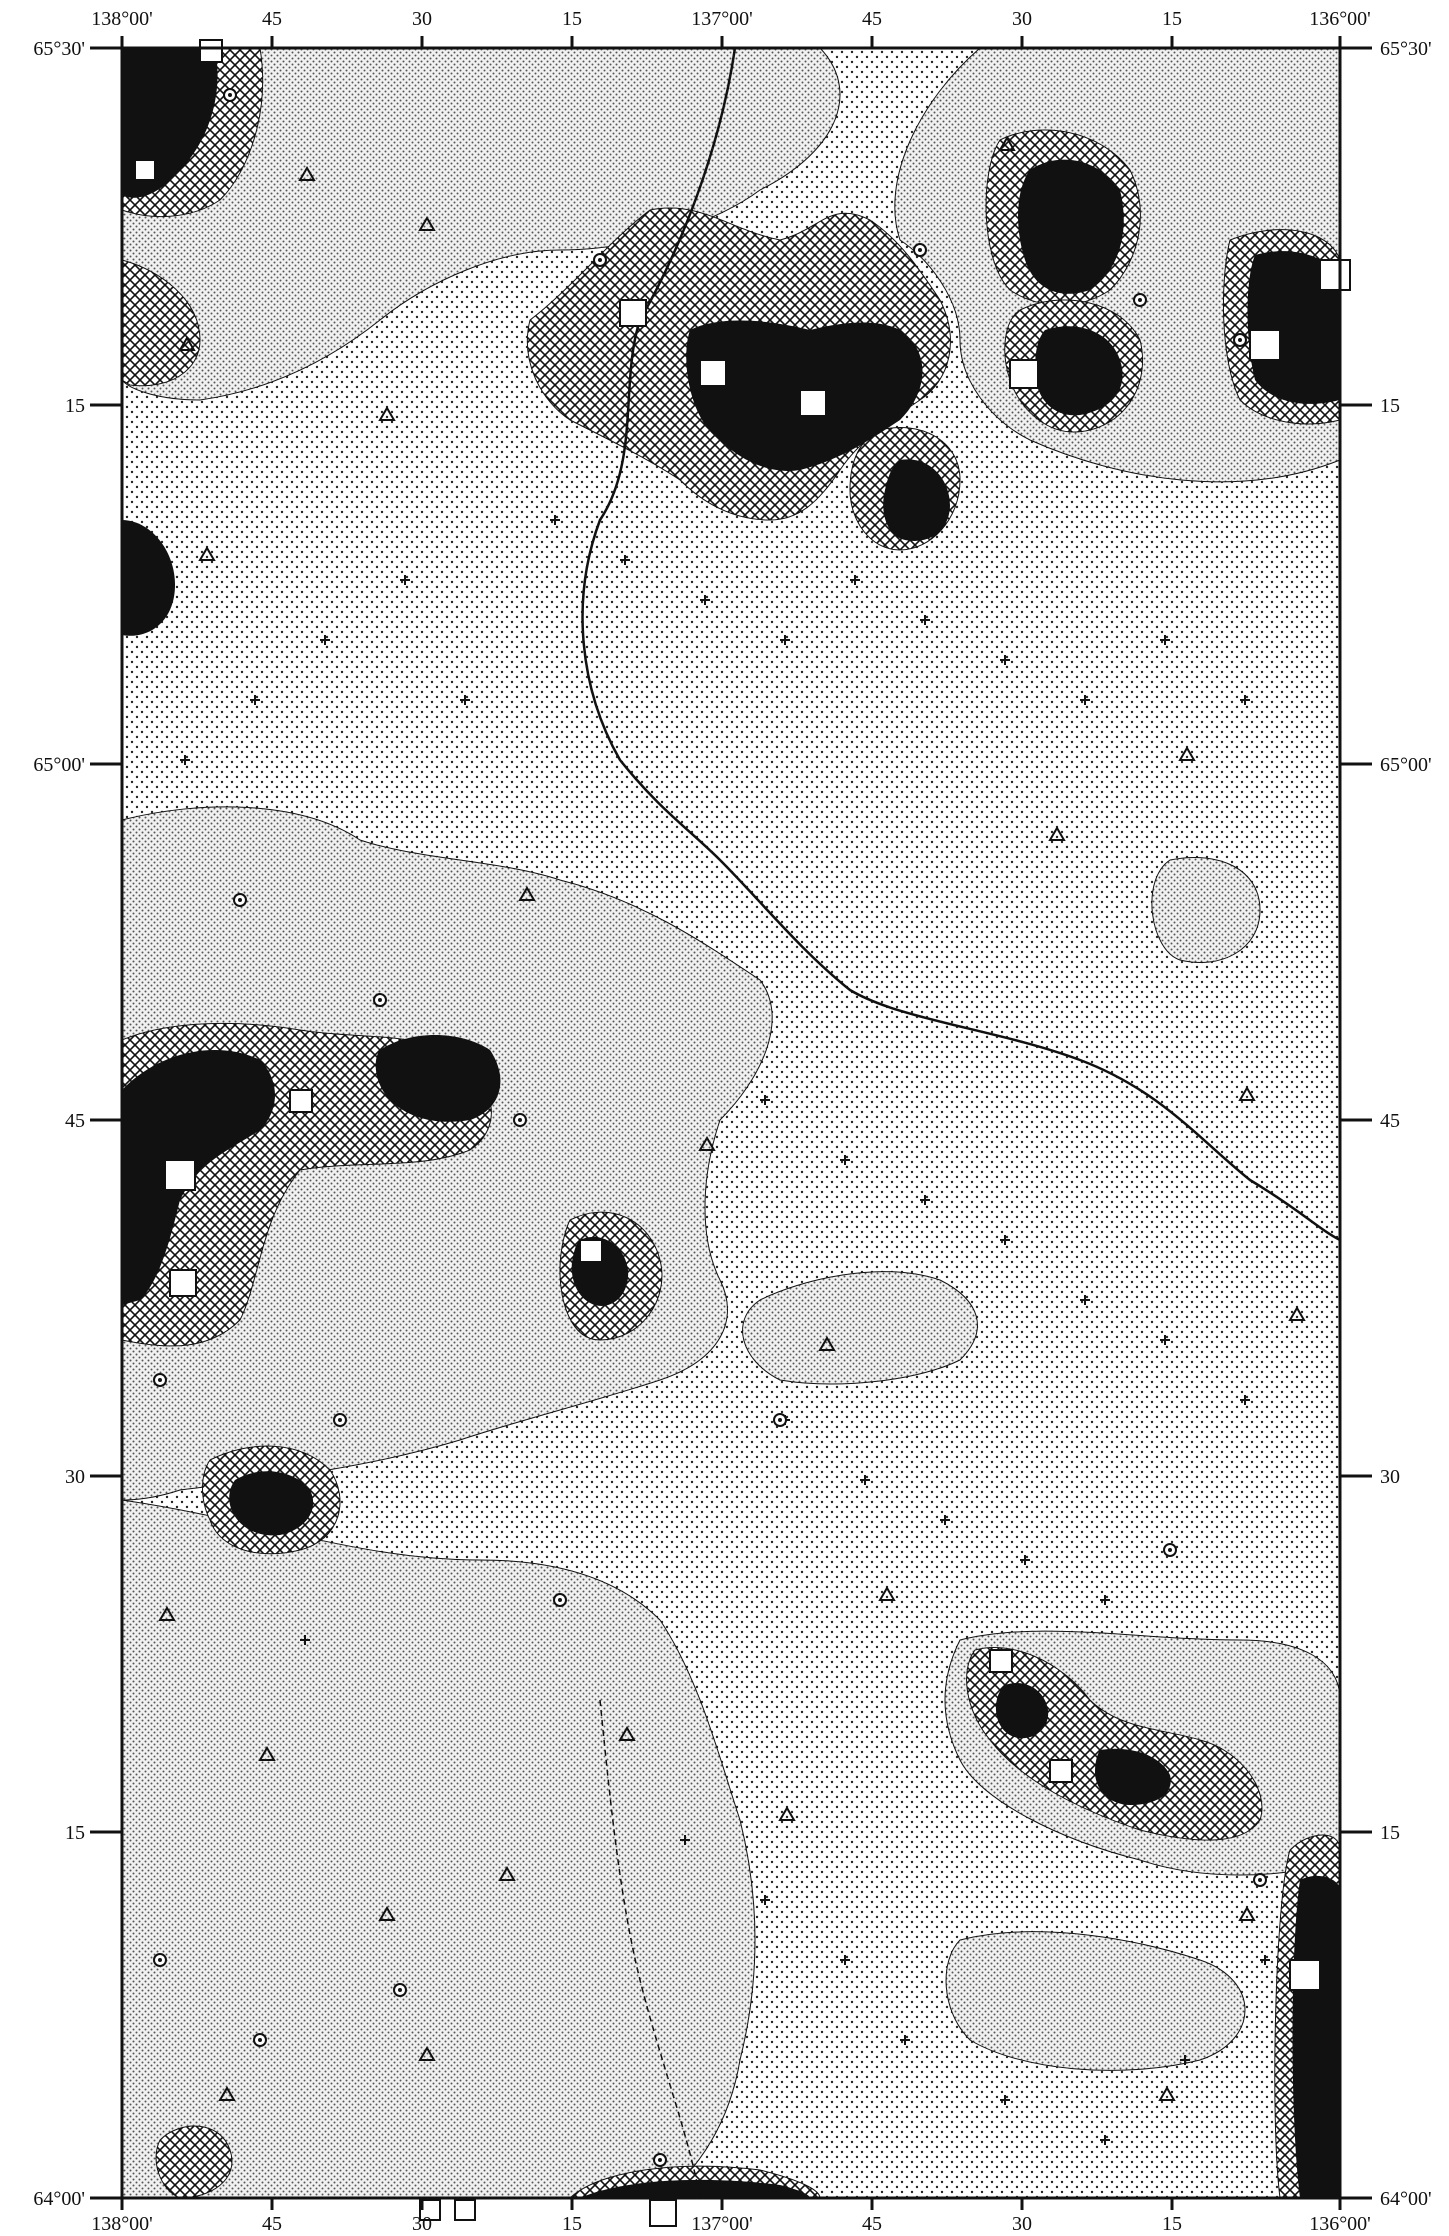 Image resolution: width=1449 pixels, height=2236 pixels. Describe the element at coordinates (75, 1477) in the screenshot. I see `left-label: 30` at that location.